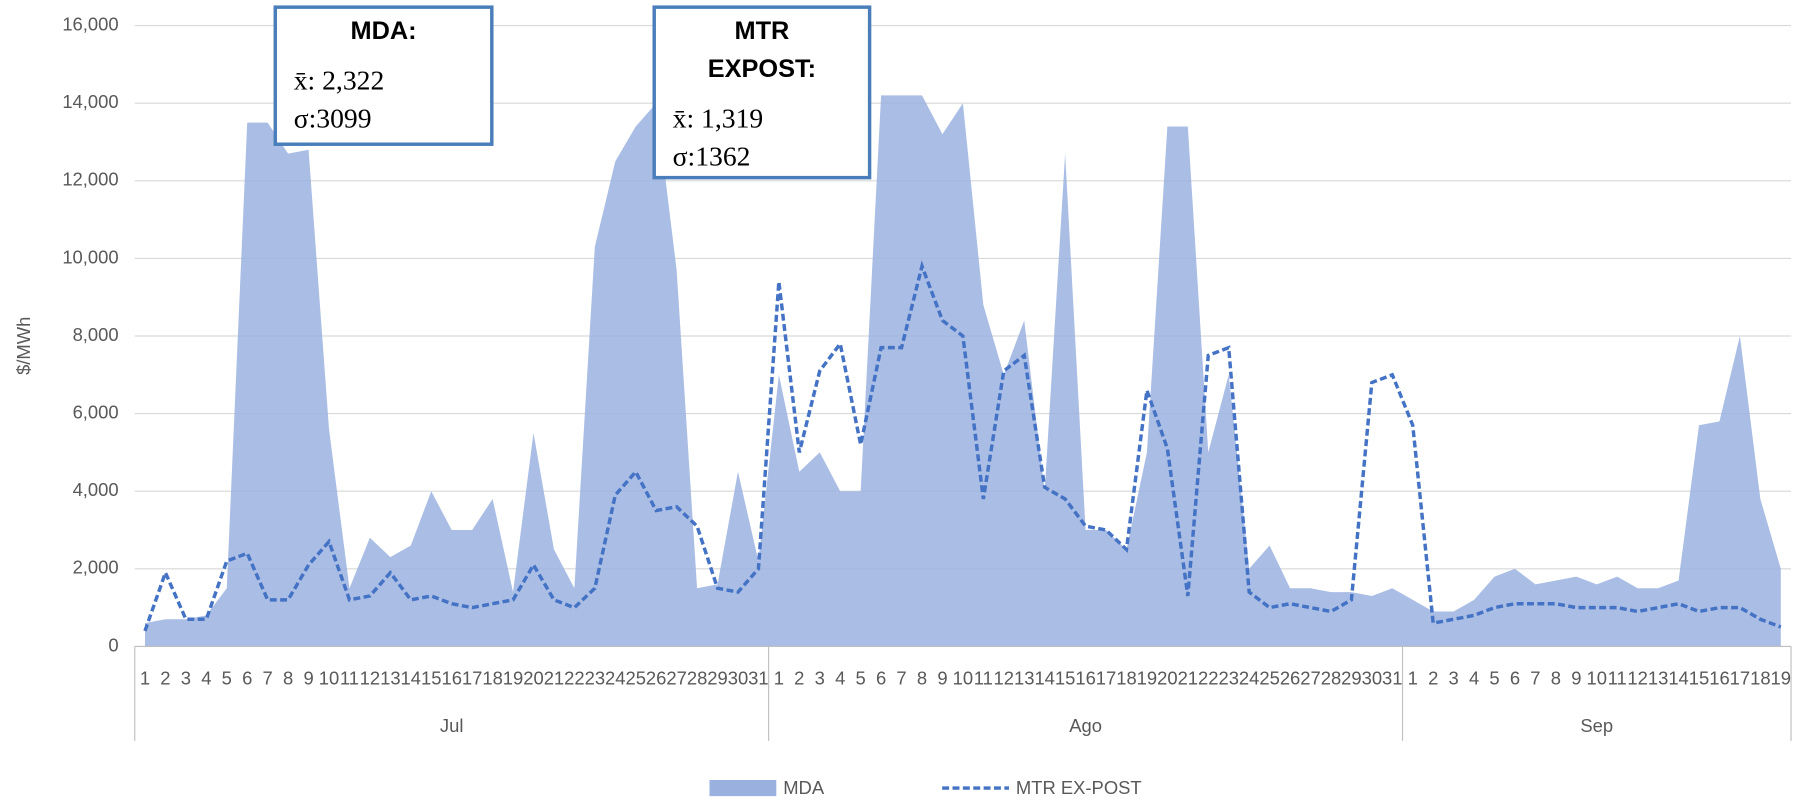 The width and height of the screenshot is (1806, 801). Describe the element at coordinates (90, 23) in the screenshot. I see `y-tick-label: 16,000` at that location.